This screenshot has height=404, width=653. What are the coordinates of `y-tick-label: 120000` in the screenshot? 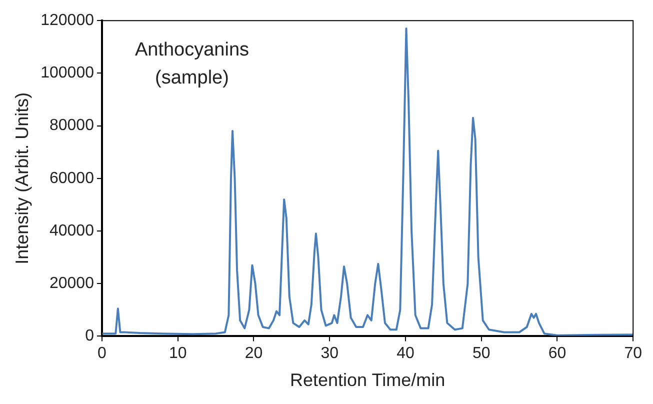 It's located at (67, 21).